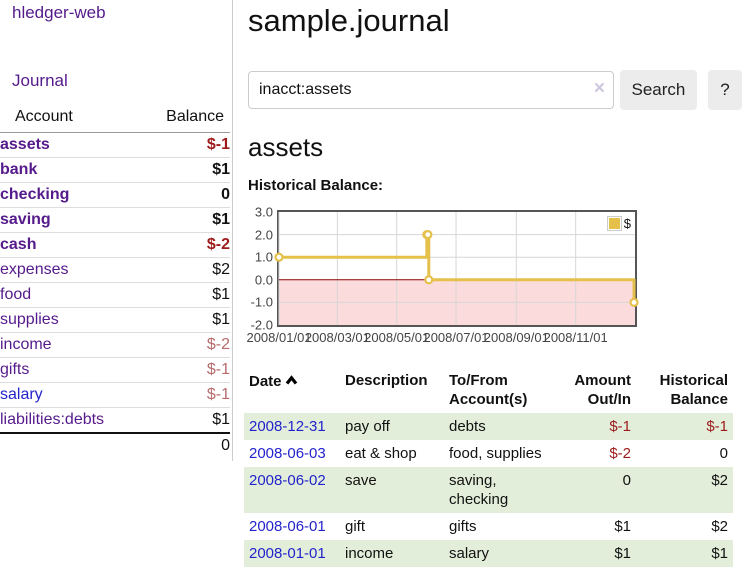 Image resolution: width=742 pixels, height=582 pixels. What do you see at coordinates (115, 220) in the screenshot?
I see `account-row: saving $1` at bounding box center [115, 220].